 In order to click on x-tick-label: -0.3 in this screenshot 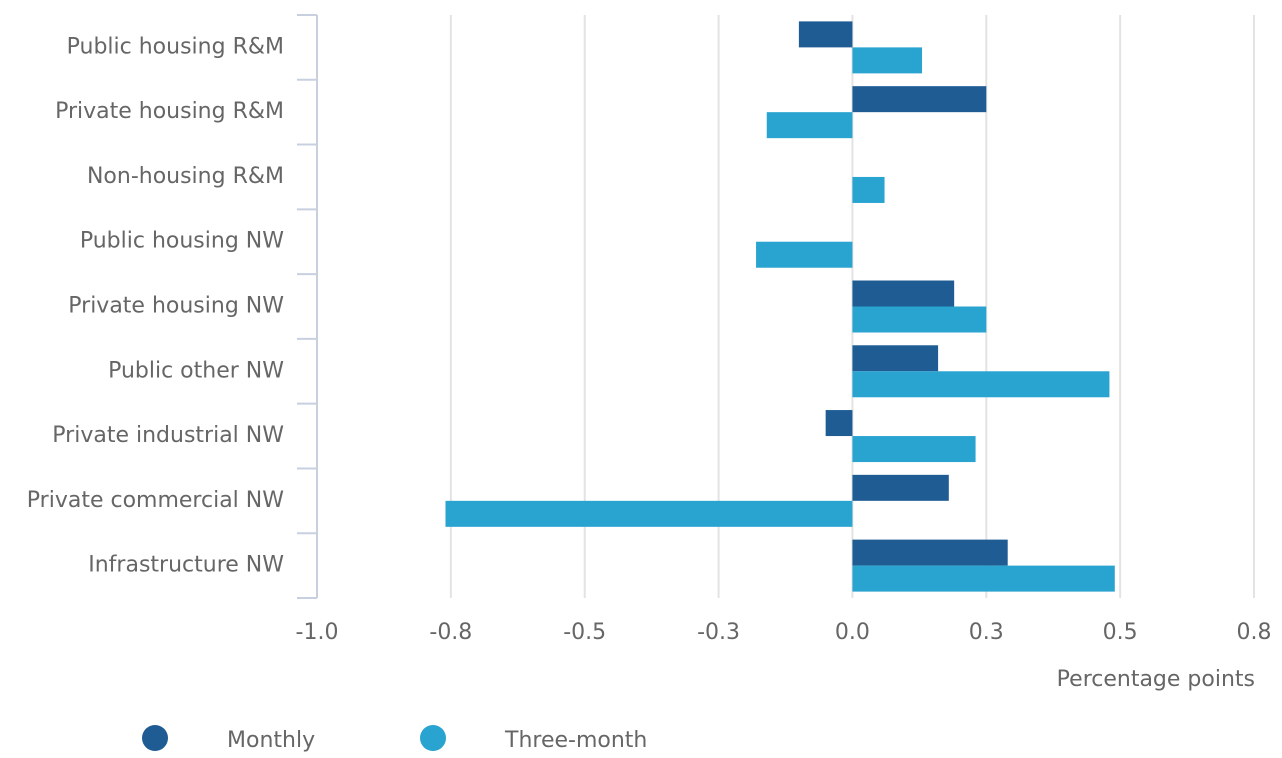, I will do `click(718, 632)`.